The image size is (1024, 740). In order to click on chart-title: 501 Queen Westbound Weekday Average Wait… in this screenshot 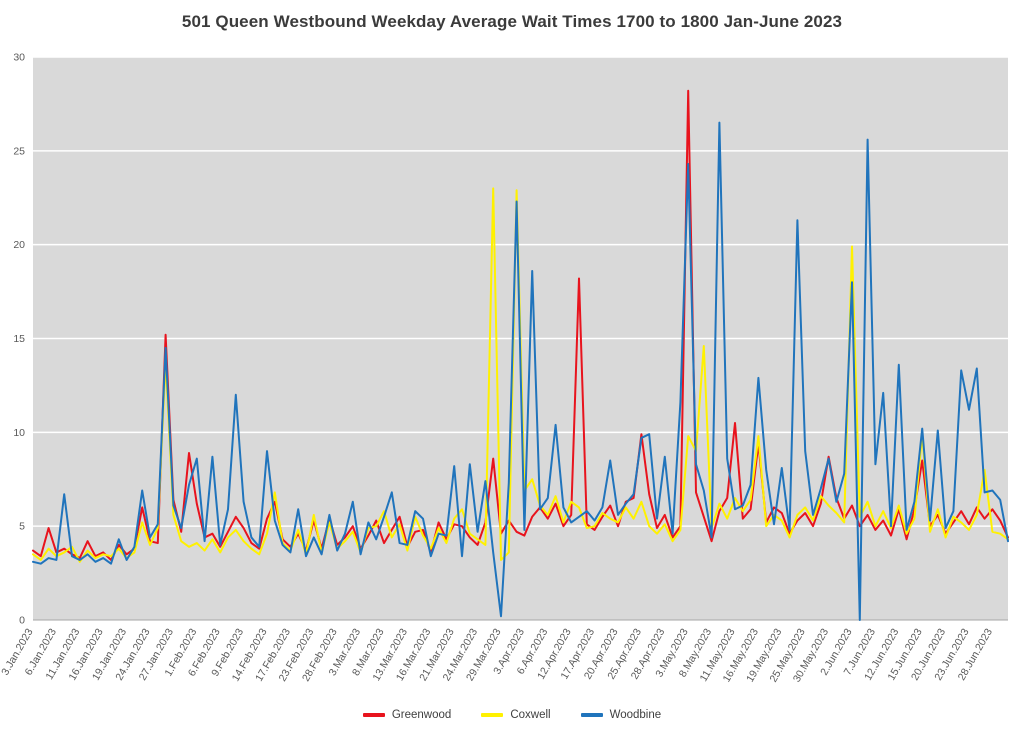, I will do `click(512, 21)`.